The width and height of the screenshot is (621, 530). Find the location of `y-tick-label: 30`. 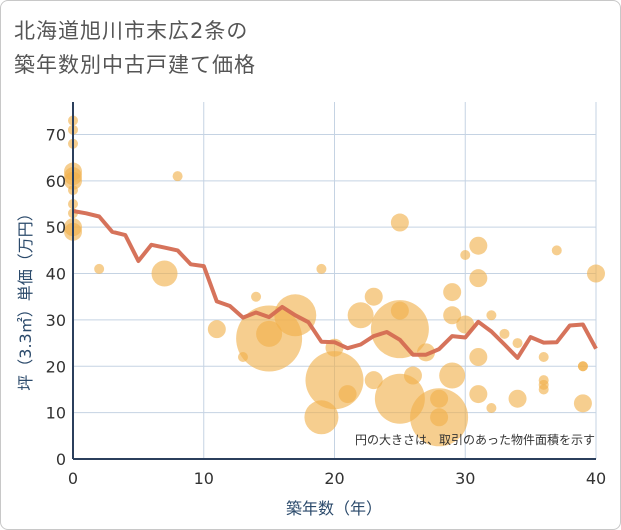

y-tick-label: 30 is located at coordinates (56, 320).